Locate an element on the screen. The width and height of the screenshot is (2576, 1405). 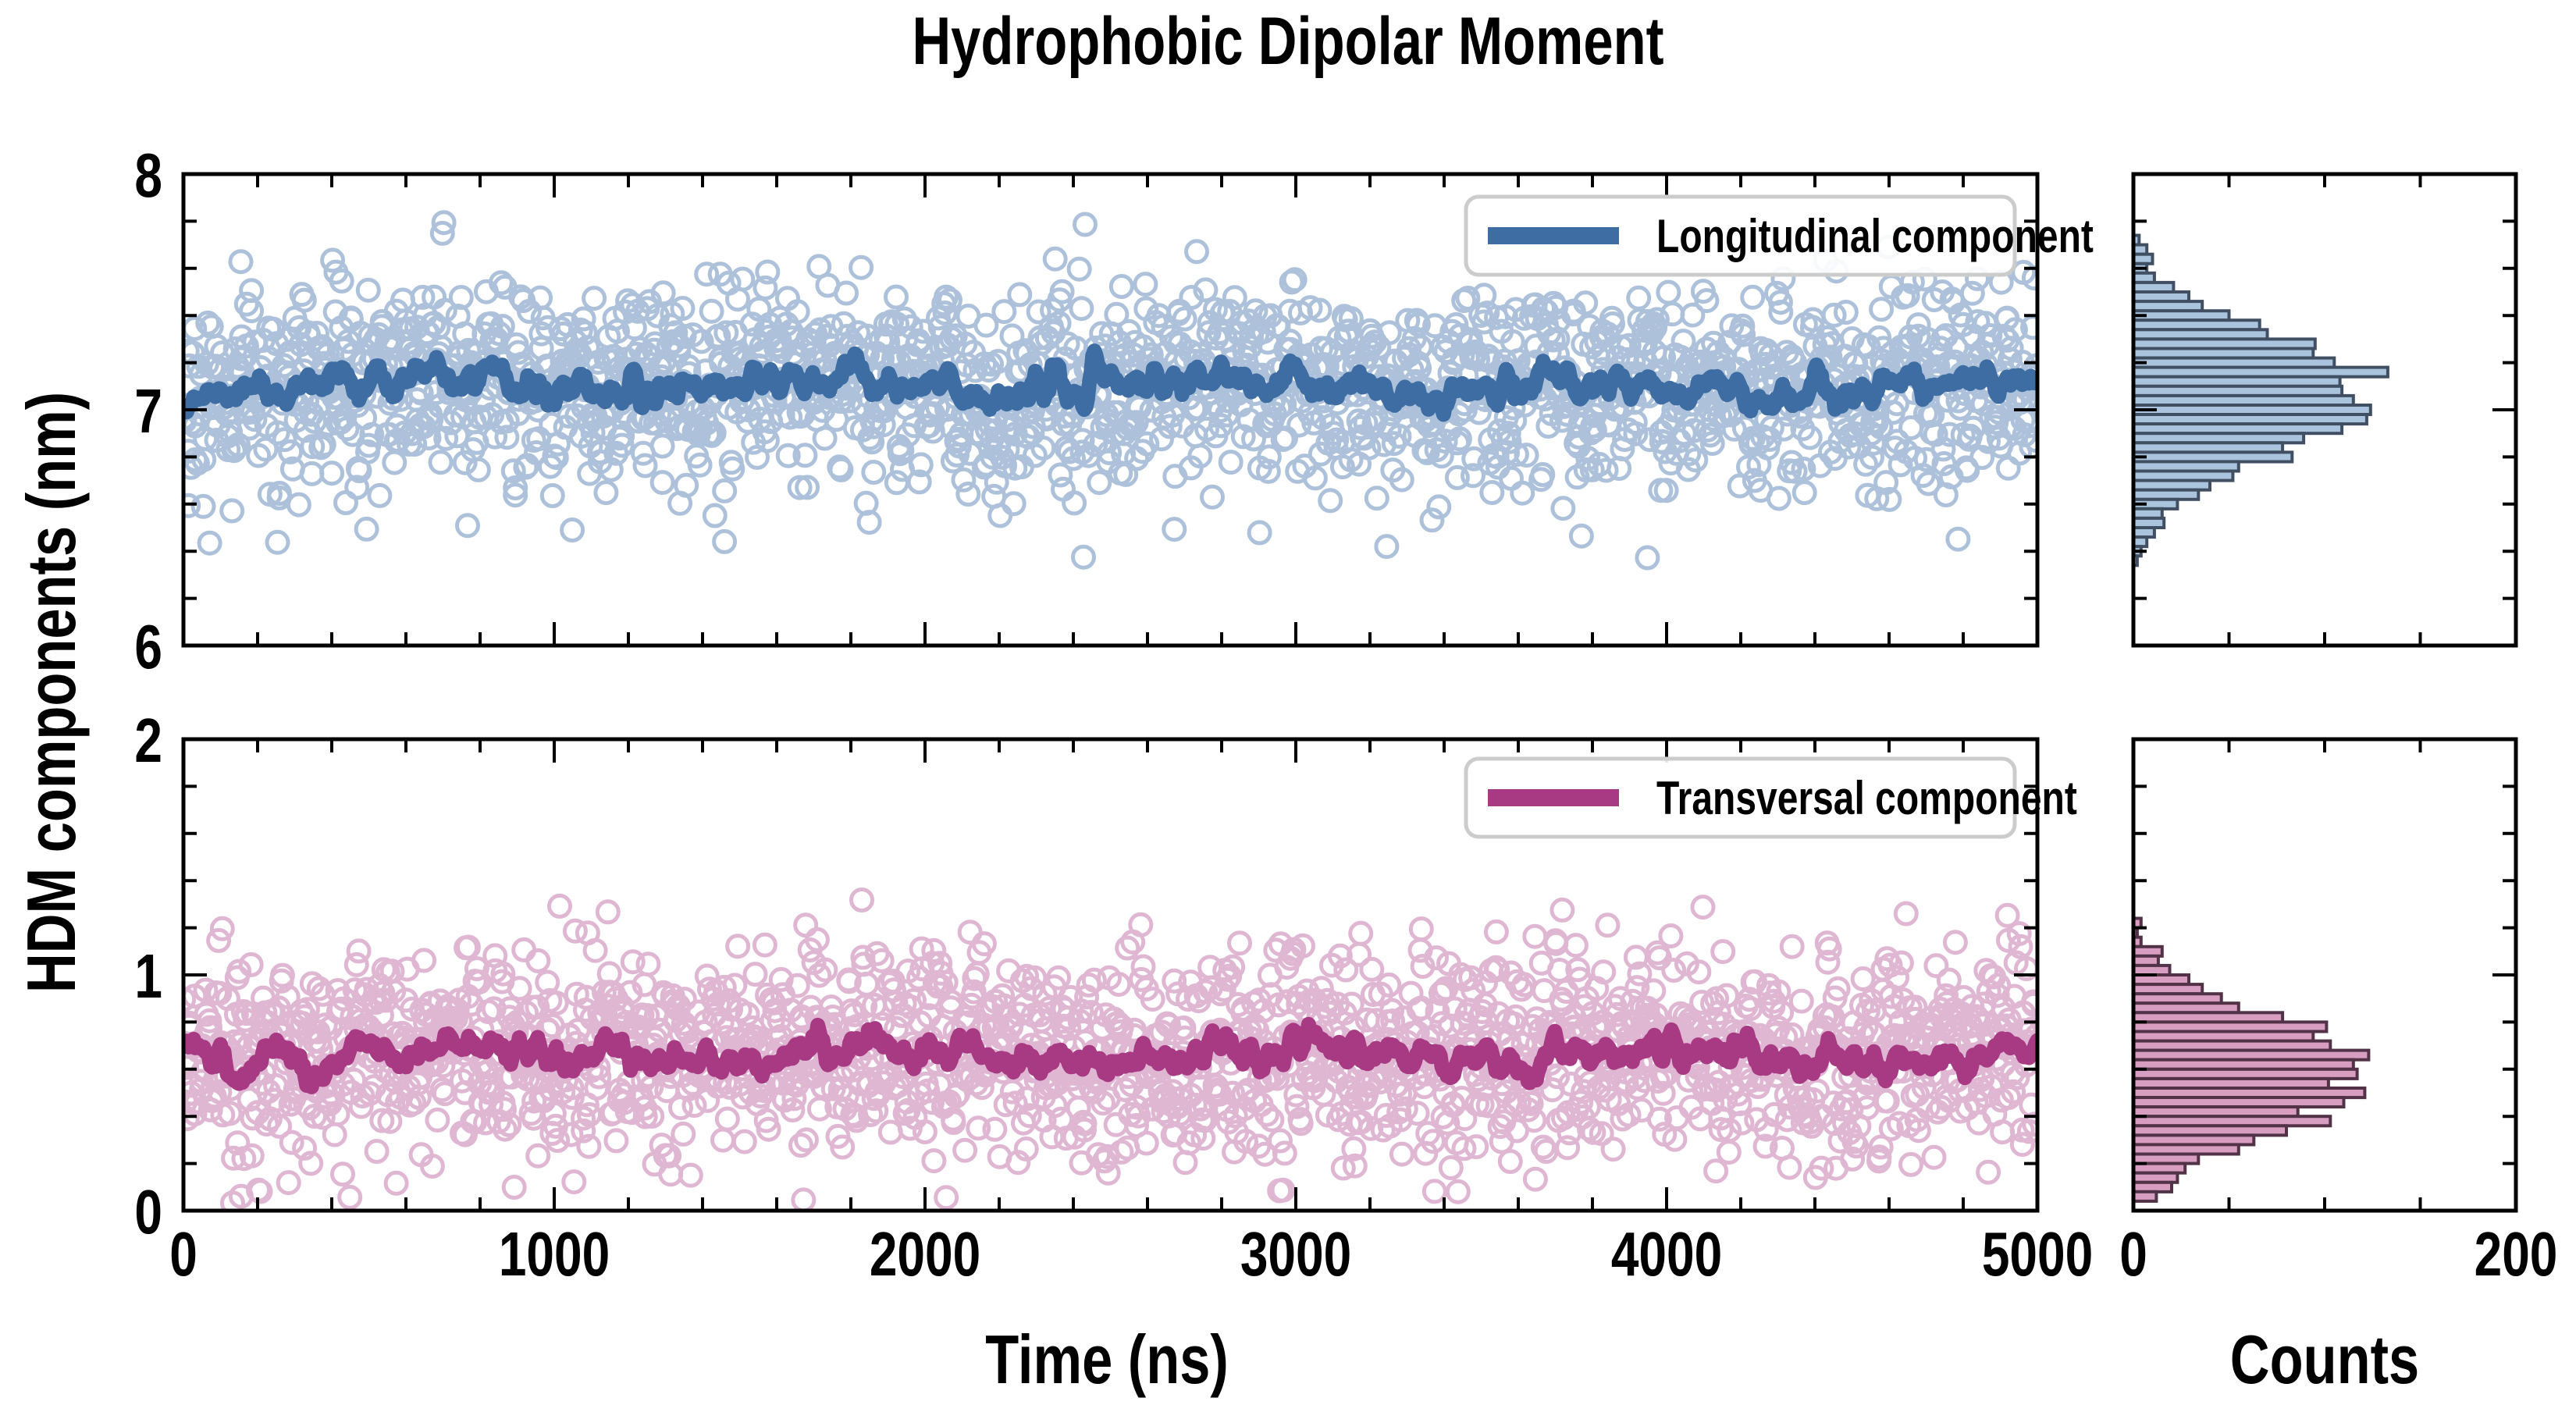
legend-bottom-line-sample is located at coordinates (1553, 797).